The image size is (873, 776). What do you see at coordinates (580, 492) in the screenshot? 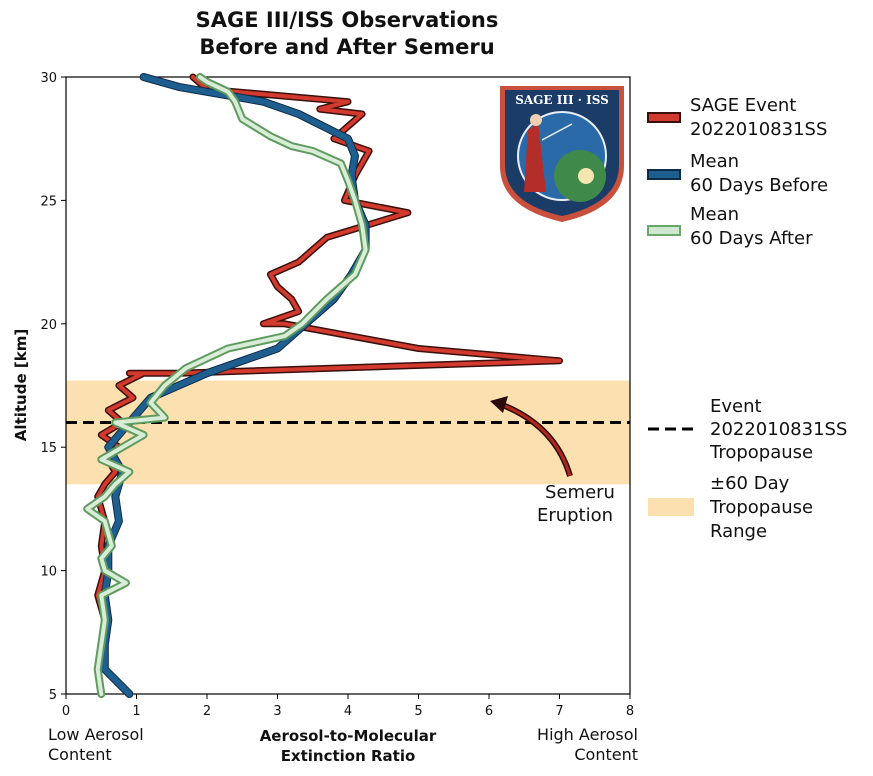
I see `semeru-label-line-1: Semeru` at bounding box center [580, 492].